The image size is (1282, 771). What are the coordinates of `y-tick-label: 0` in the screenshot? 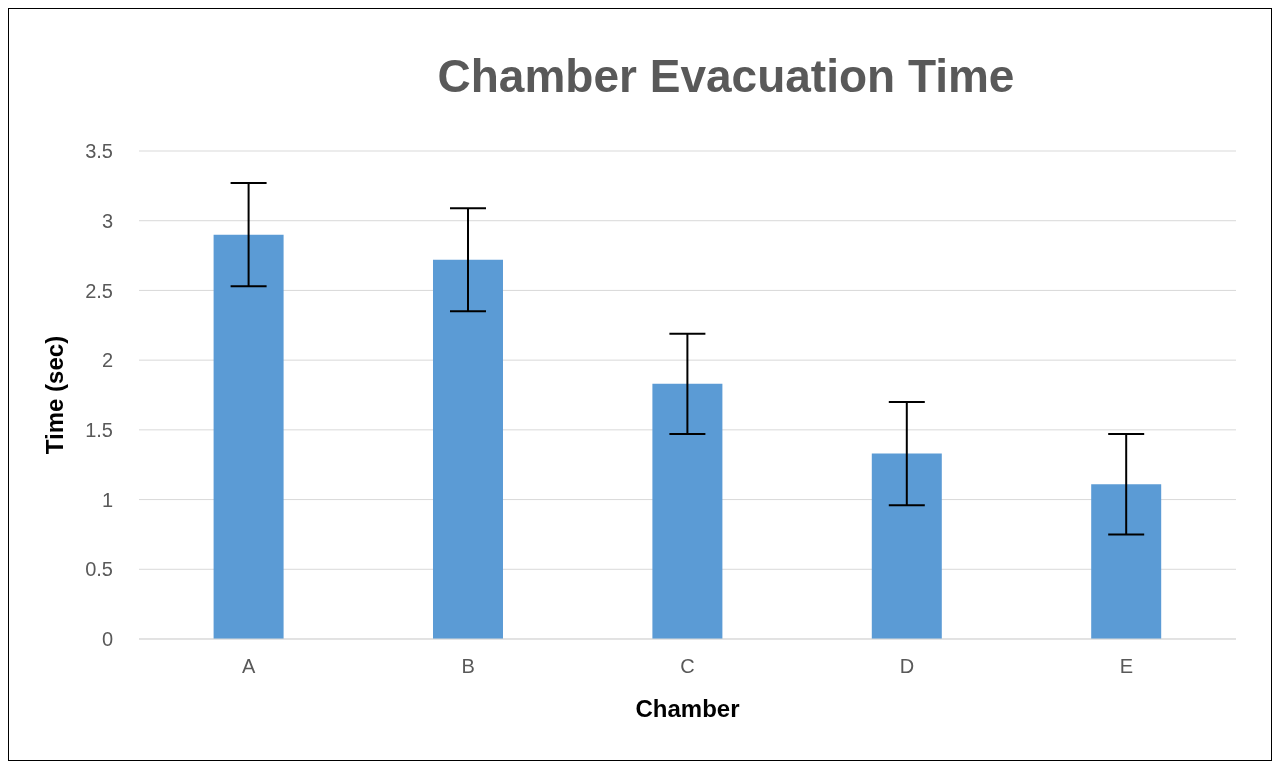 It's located at (107, 639).